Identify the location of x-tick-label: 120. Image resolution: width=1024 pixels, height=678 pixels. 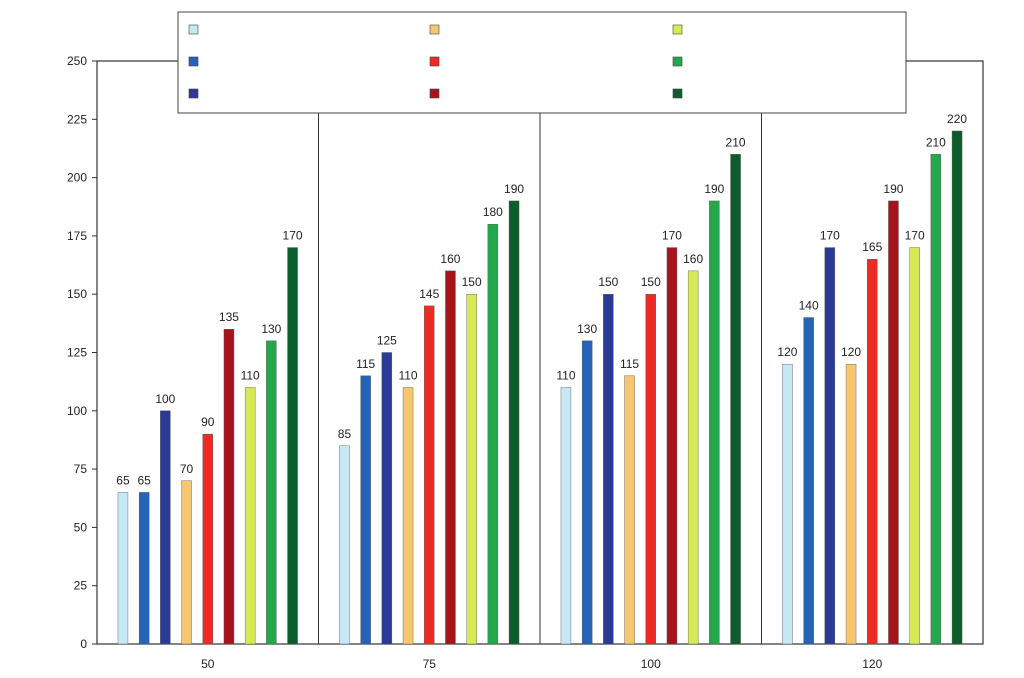
(872, 664).